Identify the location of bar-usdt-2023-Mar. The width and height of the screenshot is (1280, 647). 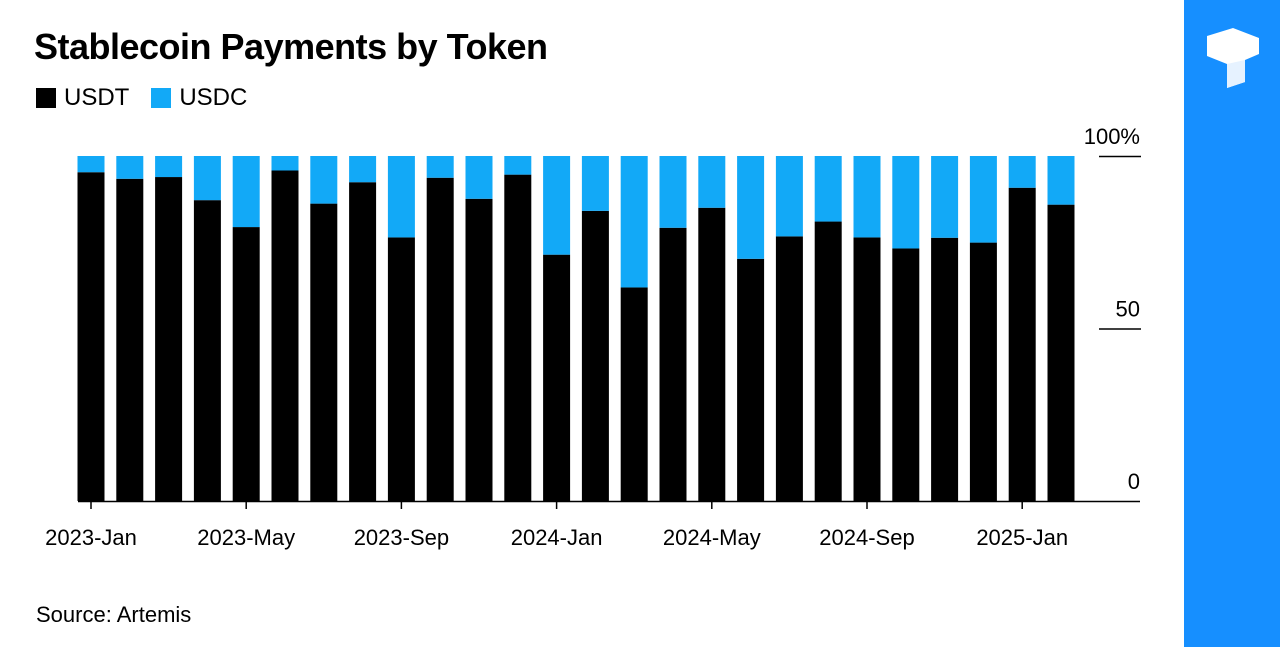
(169, 339).